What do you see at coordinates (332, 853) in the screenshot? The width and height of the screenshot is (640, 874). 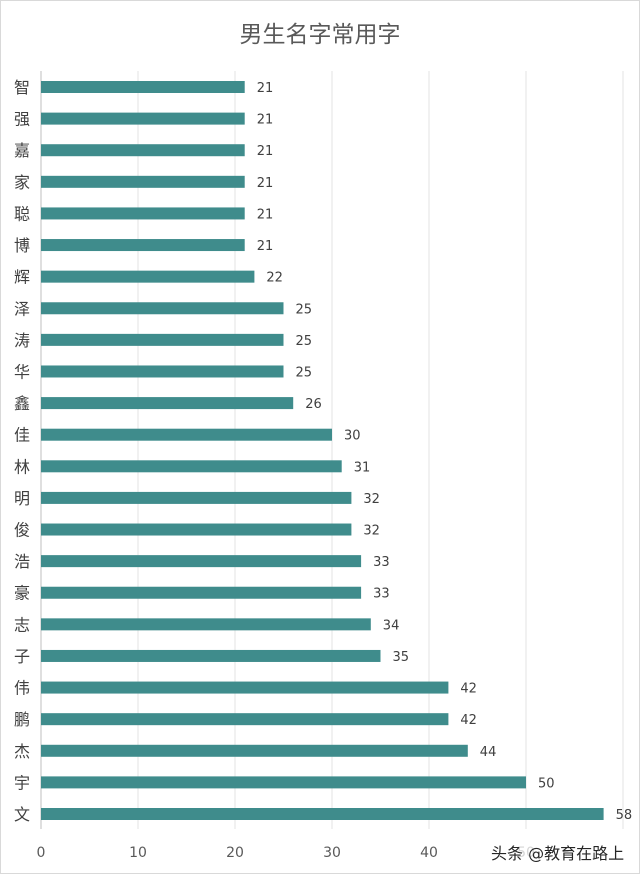 I see `x-tick-label: 30` at bounding box center [332, 853].